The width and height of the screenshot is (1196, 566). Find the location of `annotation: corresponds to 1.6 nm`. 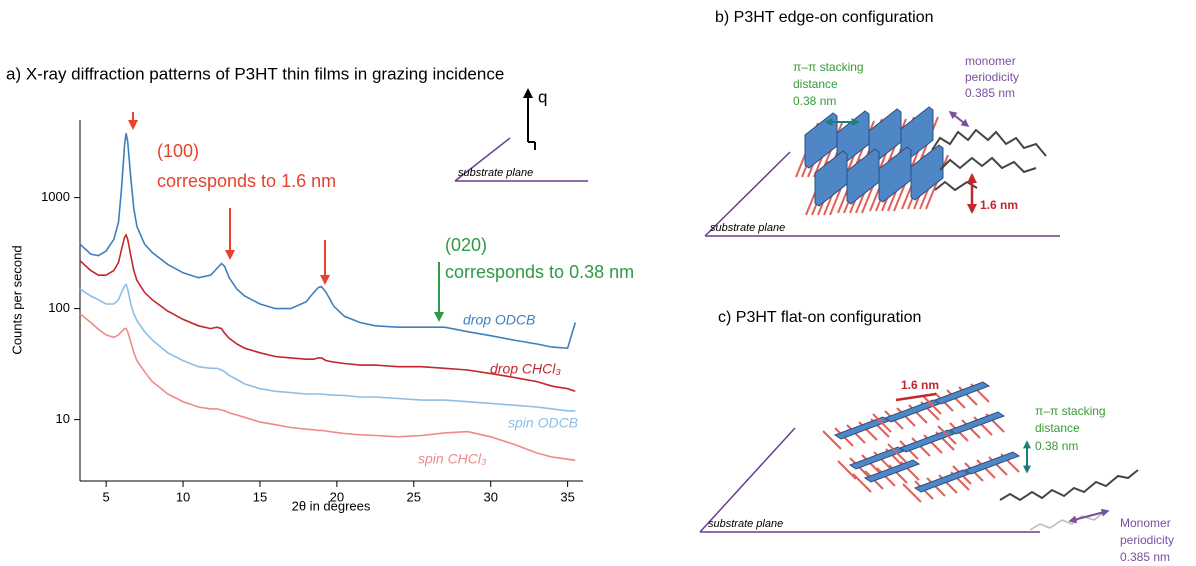

annotation: corresponds to 1.6 nm is located at coordinates (246, 181).